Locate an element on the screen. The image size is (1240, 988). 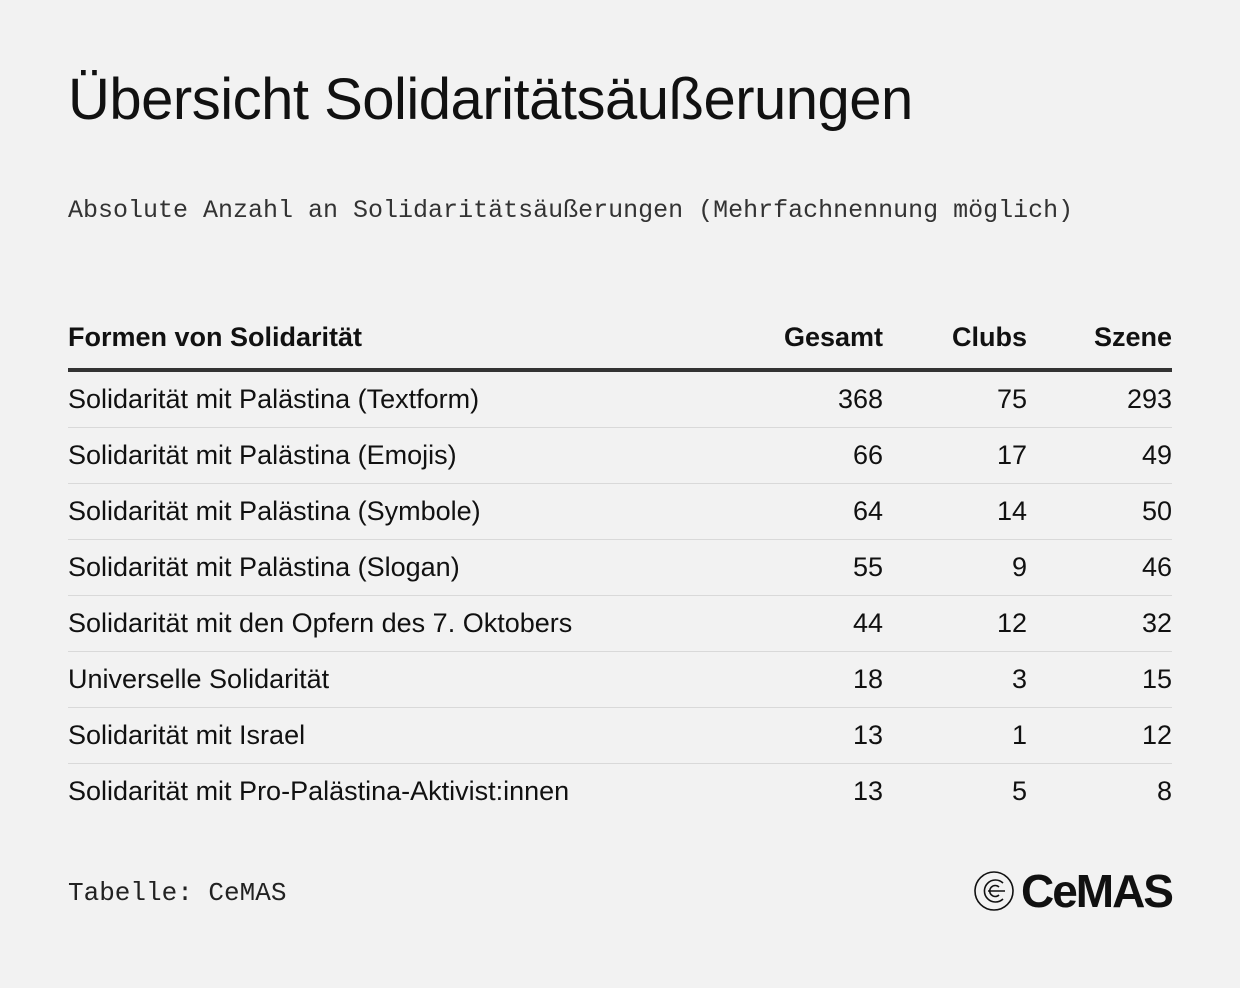
table-row: Solidarität mit Palästina (Emojis) 66 17 49 is located at coordinates (620, 455).